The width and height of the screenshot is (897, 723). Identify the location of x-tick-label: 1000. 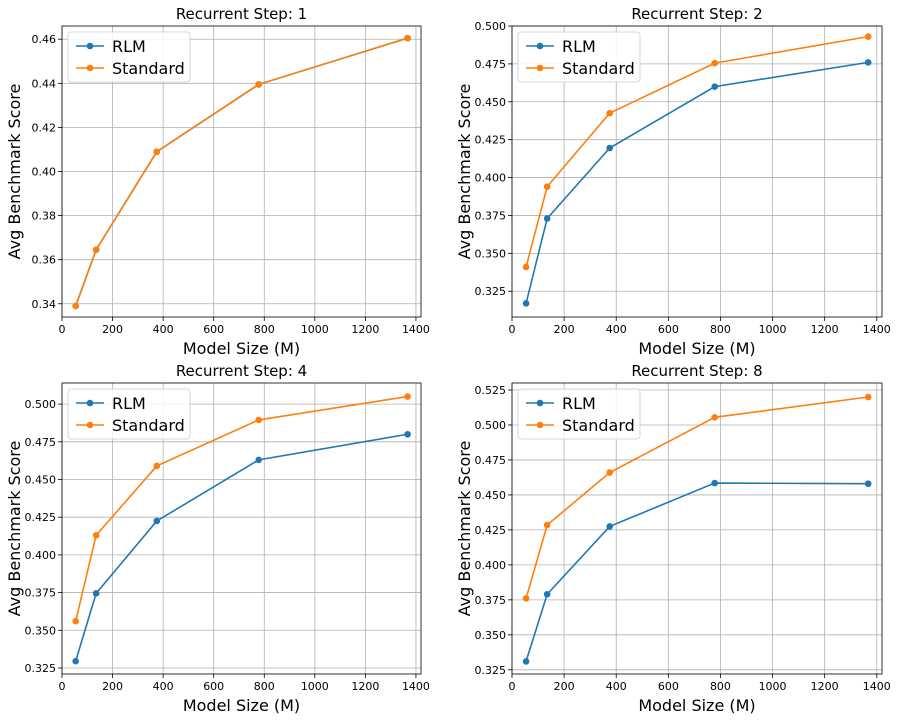
(773, 686).